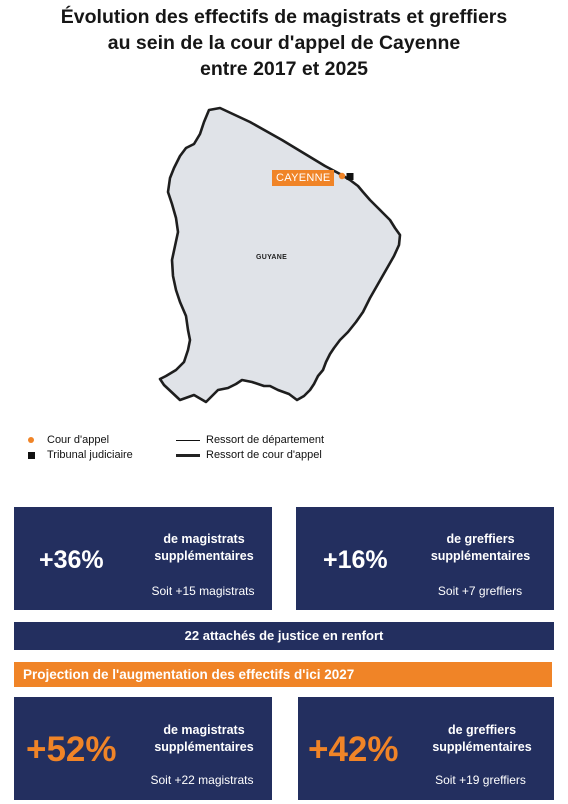  What do you see at coordinates (480, 591) in the screenshot?
I see `stat-subtext: Soit +7 greffiers` at bounding box center [480, 591].